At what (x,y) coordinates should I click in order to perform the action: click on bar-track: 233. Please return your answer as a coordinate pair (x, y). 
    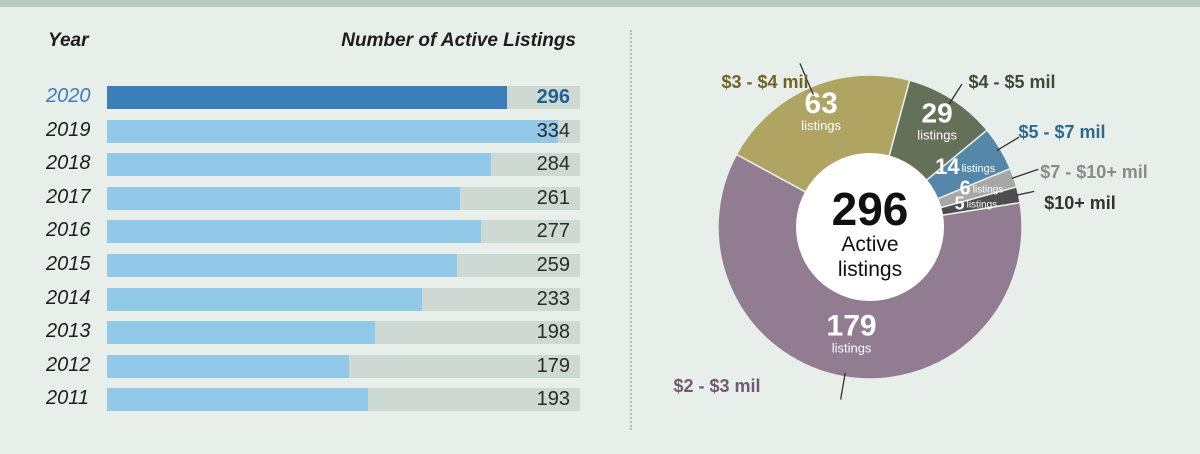
    Looking at the image, I should click on (343, 299).